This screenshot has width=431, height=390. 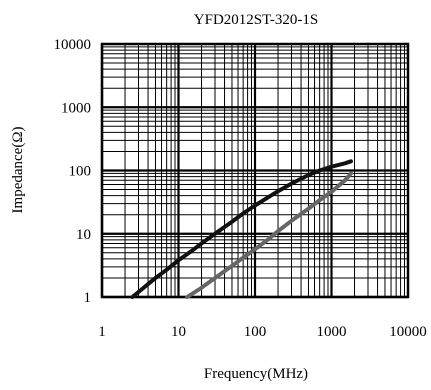 I want to click on x-tick-label: 10, so click(x=178, y=332).